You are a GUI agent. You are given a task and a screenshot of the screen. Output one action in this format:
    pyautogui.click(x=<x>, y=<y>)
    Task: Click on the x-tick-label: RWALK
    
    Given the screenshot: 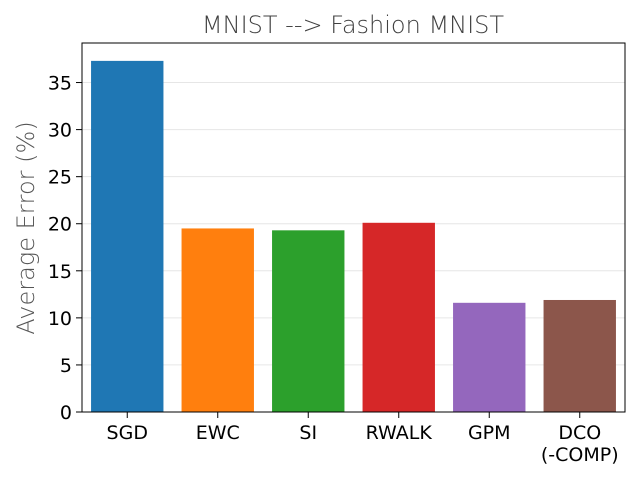 What is the action you would take?
    pyautogui.click(x=399, y=433)
    